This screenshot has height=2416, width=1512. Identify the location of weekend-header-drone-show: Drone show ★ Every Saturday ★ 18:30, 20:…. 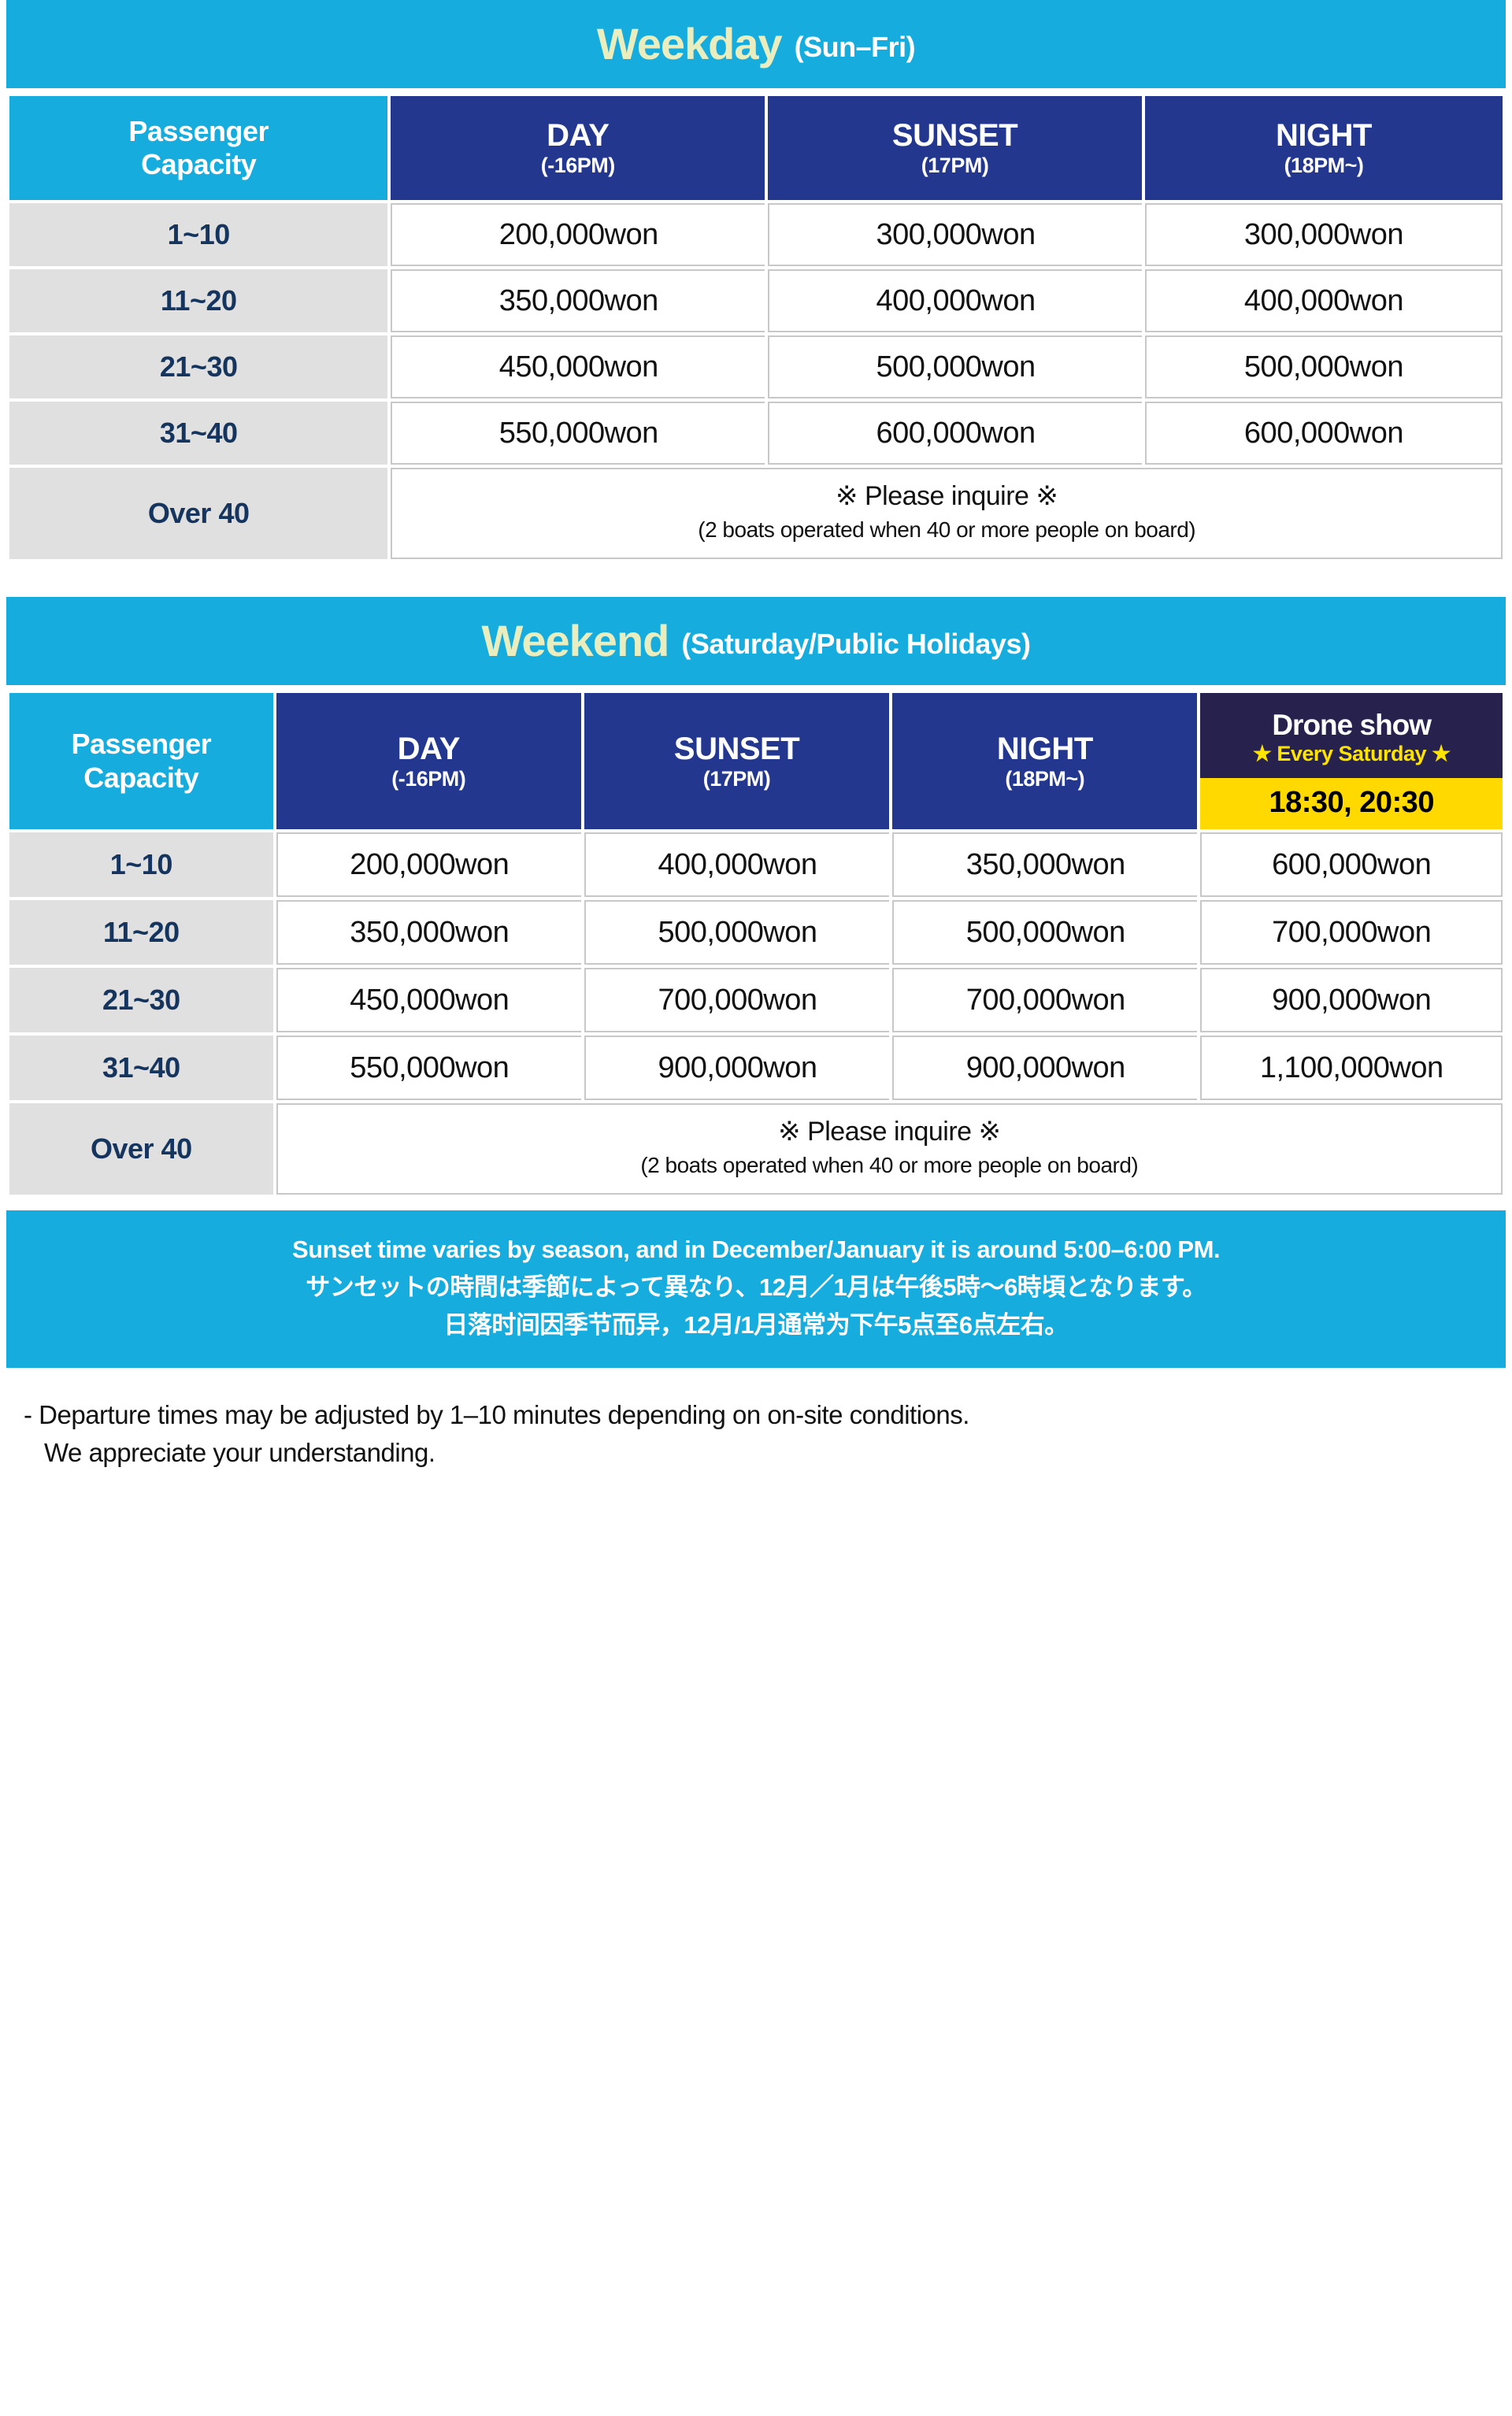
(1351, 761).